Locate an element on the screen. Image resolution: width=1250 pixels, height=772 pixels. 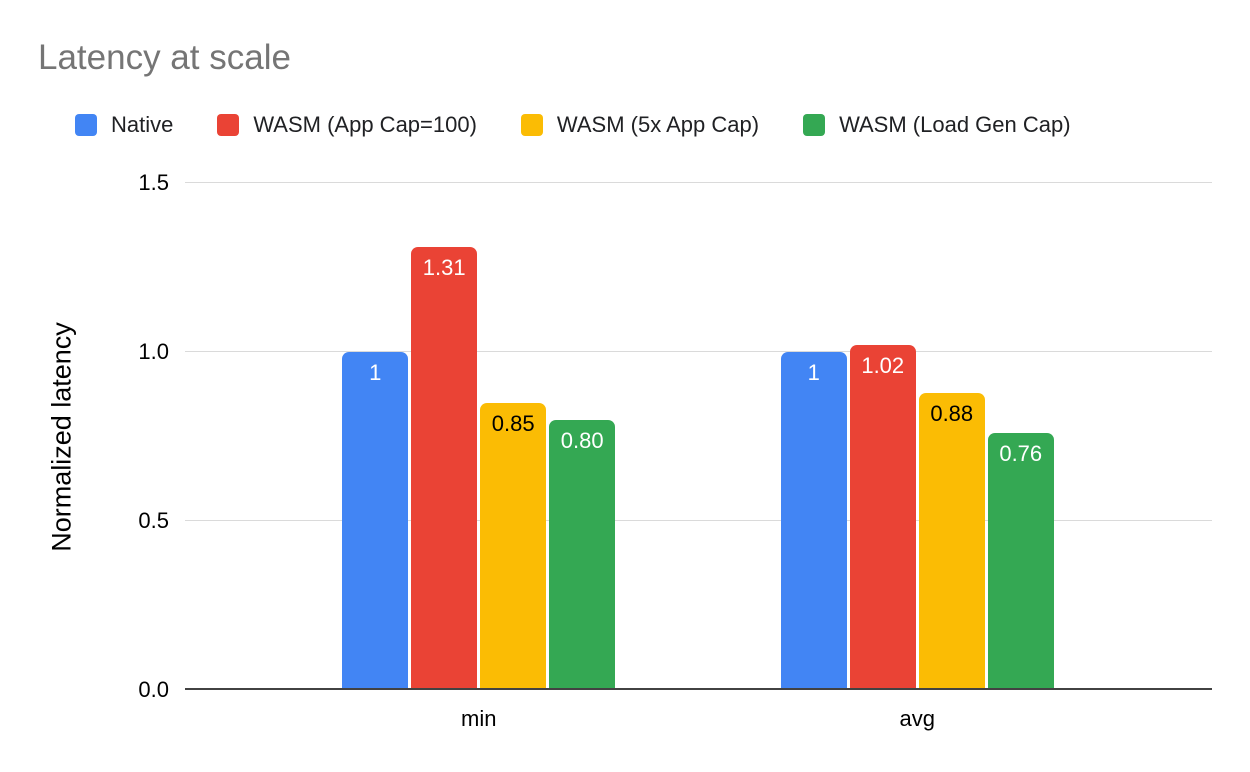
bar-value-label: 0.76 is located at coordinates (1021, 454).